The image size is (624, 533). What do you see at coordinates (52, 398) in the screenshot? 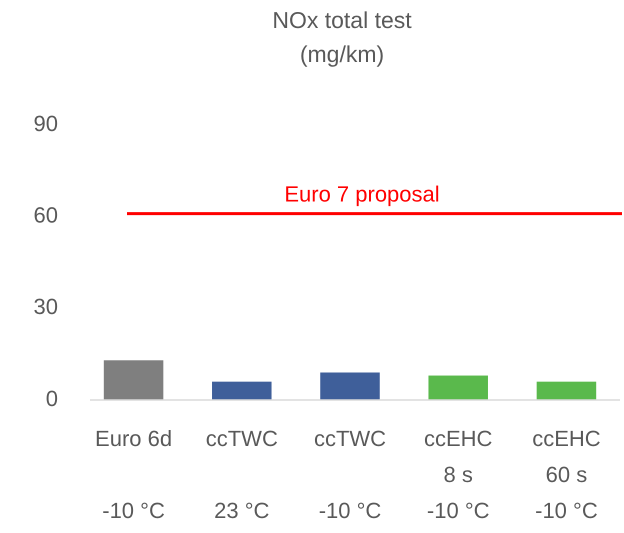
I see `y-tick-label: 0` at bounding box center [52, 398].